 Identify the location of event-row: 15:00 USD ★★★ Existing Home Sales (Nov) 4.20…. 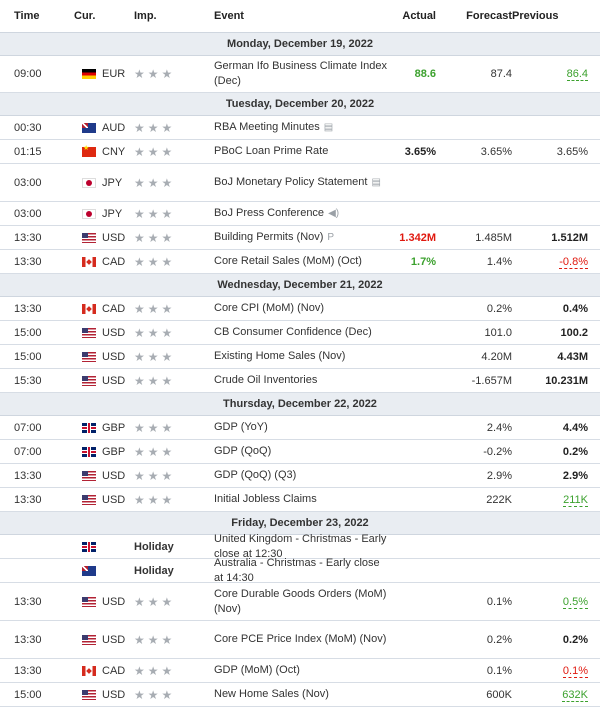
(300, 357).